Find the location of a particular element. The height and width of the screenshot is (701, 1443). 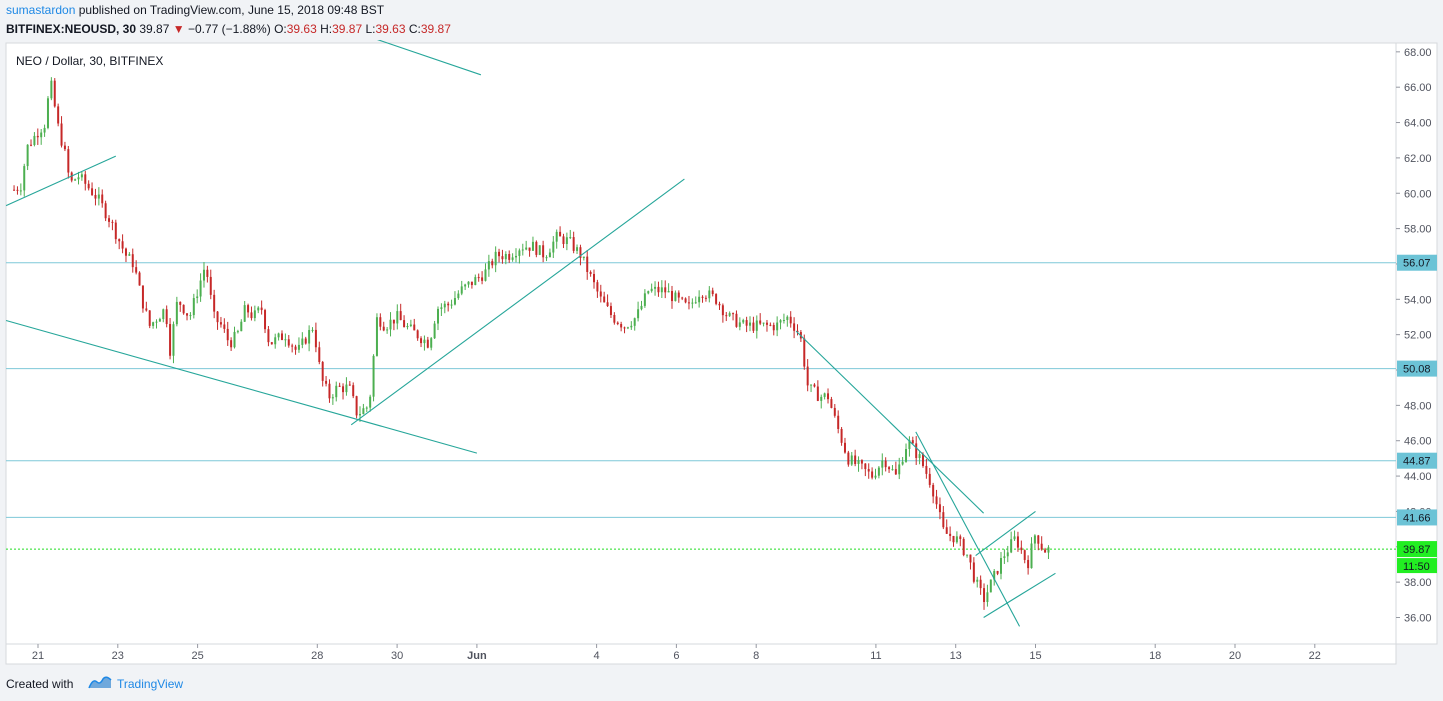

footer: Created with TradingView is located at coordinates (721, 684).